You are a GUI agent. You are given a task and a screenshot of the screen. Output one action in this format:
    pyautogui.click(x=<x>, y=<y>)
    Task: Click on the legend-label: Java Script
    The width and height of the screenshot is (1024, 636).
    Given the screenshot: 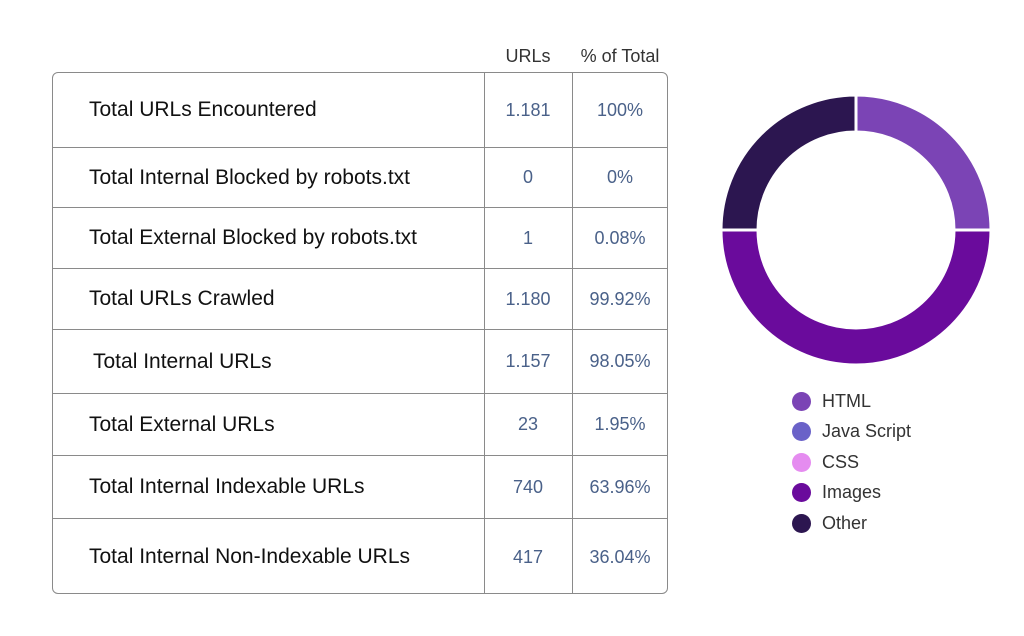 What is the action you would take?
    pyautogui.click(x=867, y=431)
    